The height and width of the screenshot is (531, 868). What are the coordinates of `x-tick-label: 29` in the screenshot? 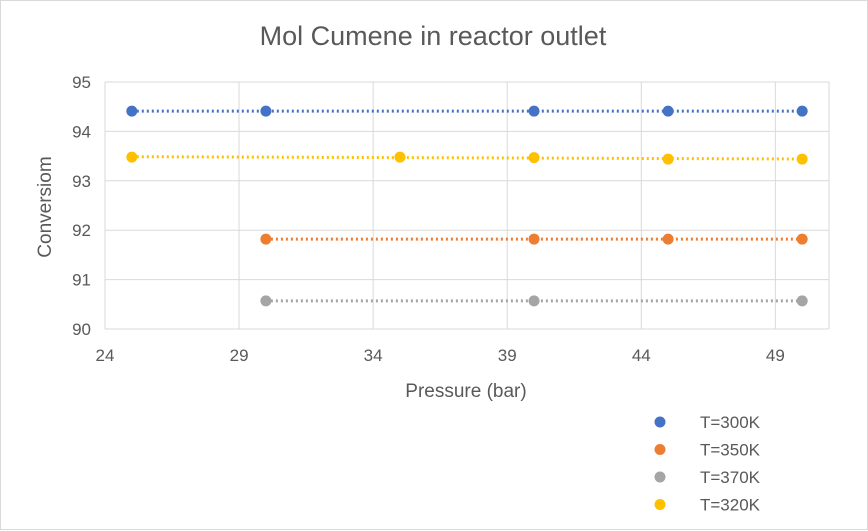 It's located at (239, 355).